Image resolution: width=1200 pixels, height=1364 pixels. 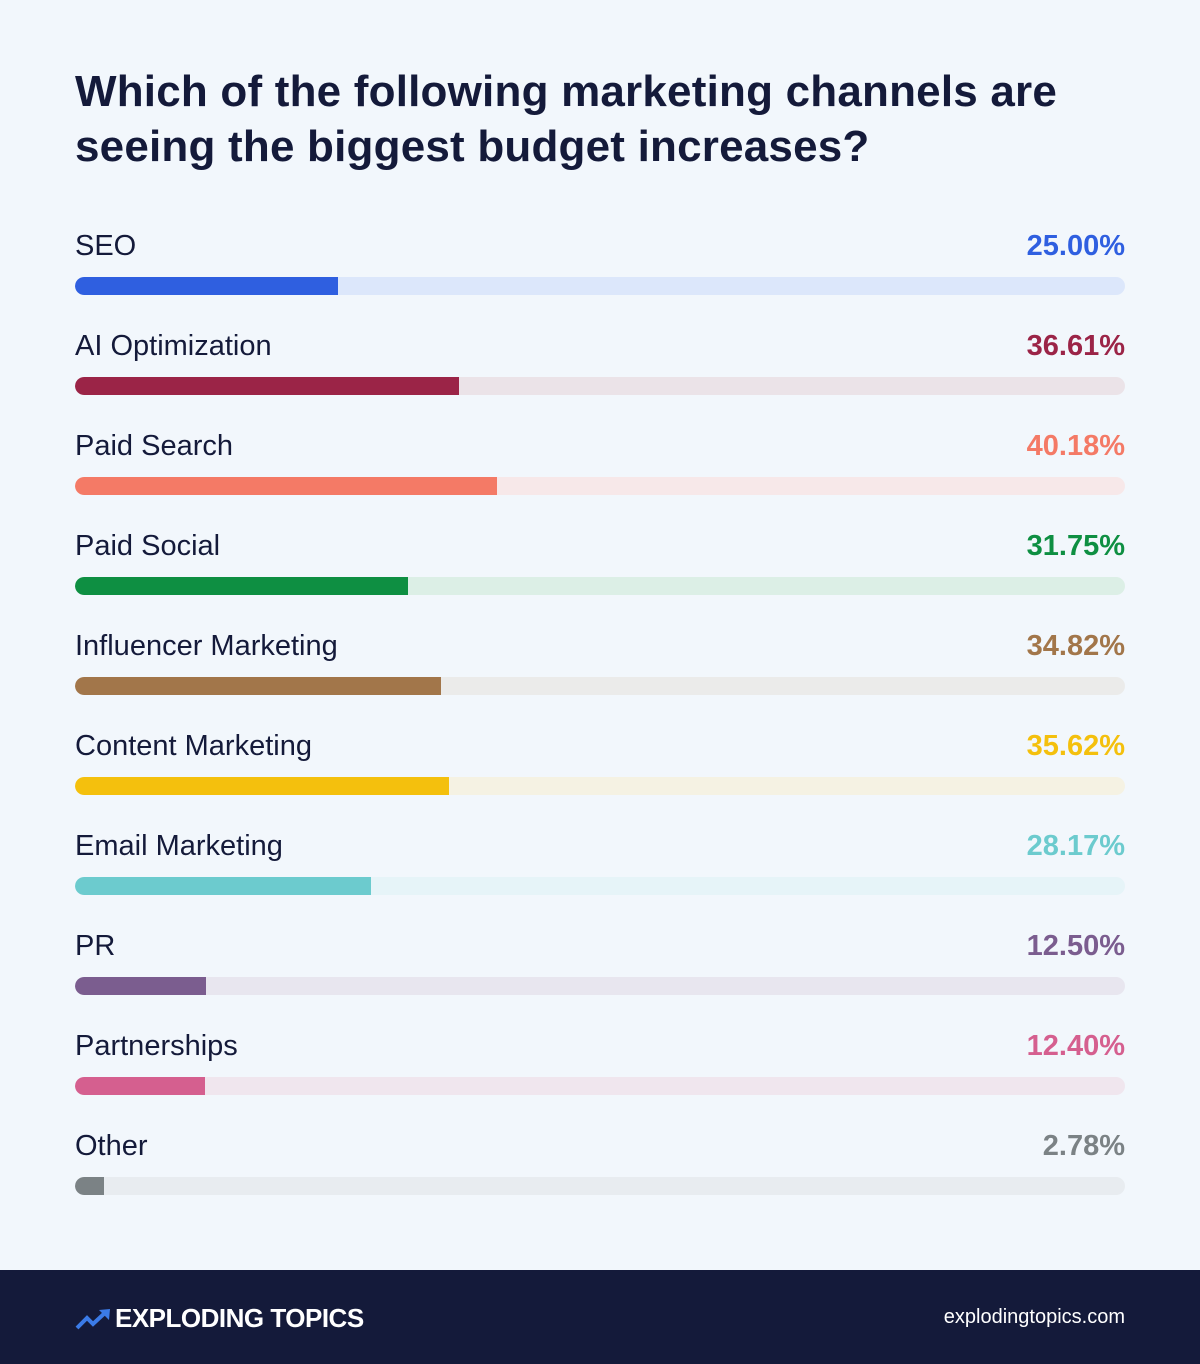 What do you see at coordinates (173, 346) in the screenshot?
I see `category-label: AI Optimization` at bounding box center [173, 346].